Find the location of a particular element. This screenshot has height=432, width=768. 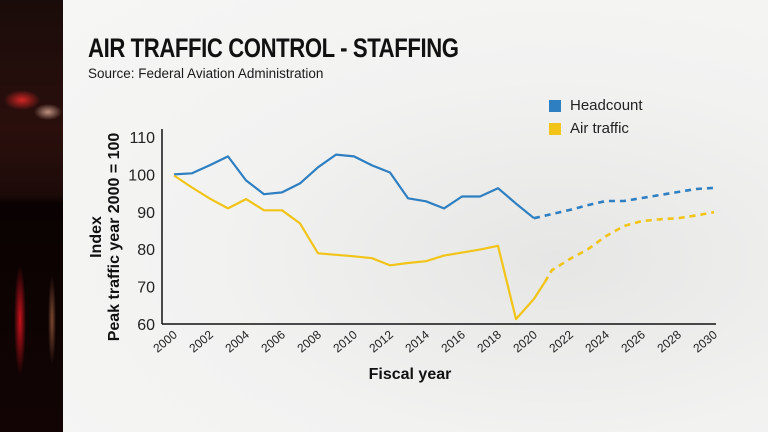

series-headcount-actual is located at coordinates (354, 186).